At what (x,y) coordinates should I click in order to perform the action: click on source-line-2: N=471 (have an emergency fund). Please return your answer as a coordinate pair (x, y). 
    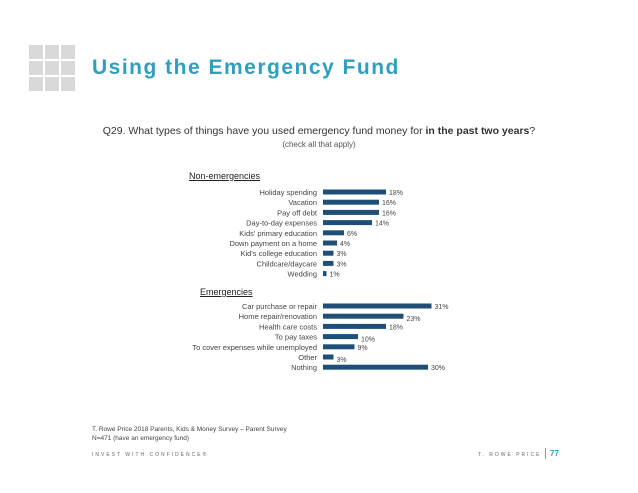
    Looking at the image, I should click on (141, 438).